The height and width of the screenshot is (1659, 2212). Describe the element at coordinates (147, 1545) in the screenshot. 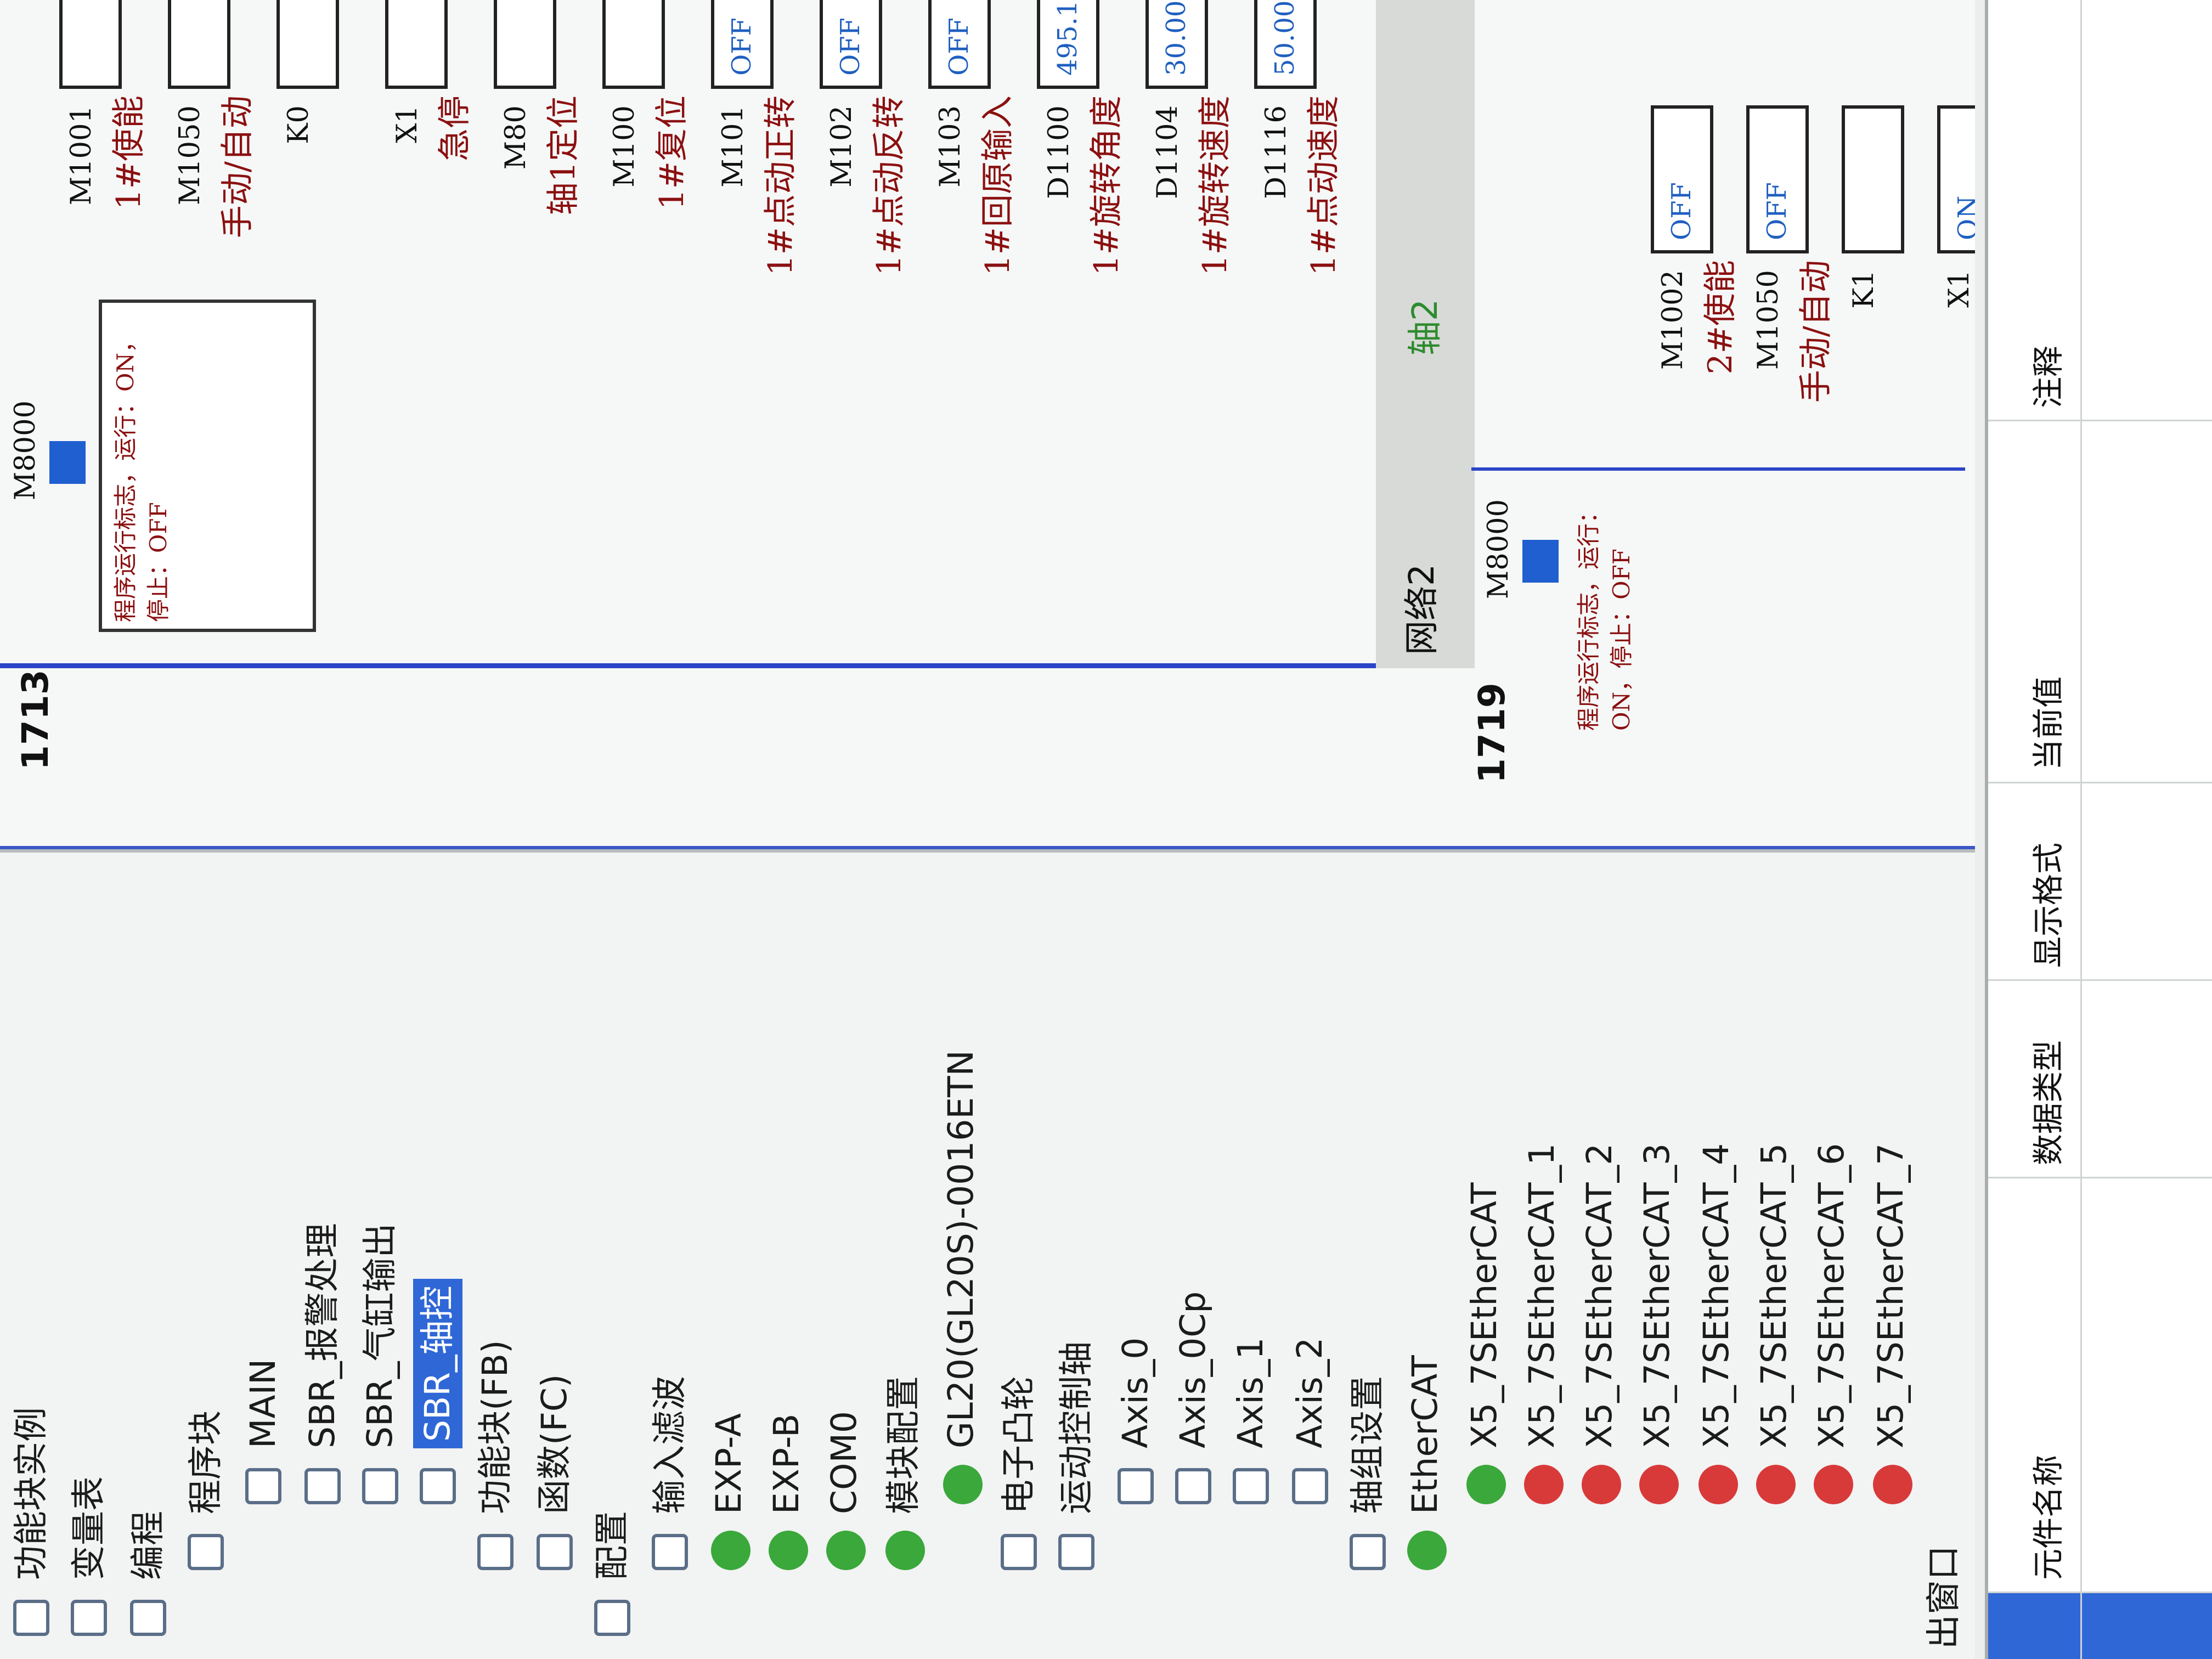

I see `tree-item: 编程` at that location.